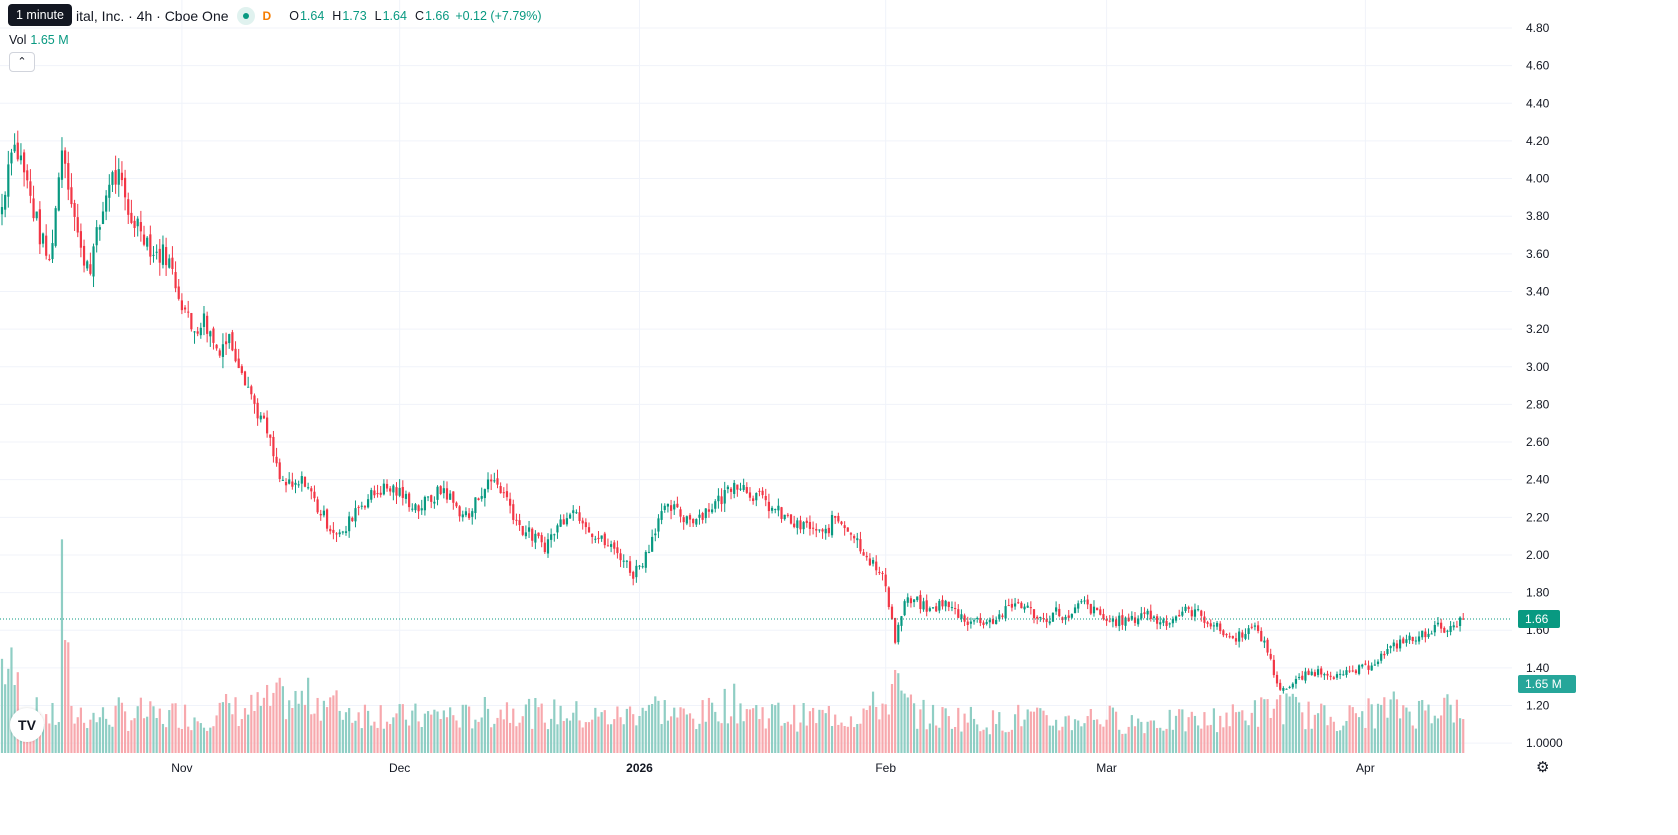 This screenshot has width=1678, height=835. Describe the element at coordinates (245, 16) in the screenshot. I see `market-status-icon` at that location.